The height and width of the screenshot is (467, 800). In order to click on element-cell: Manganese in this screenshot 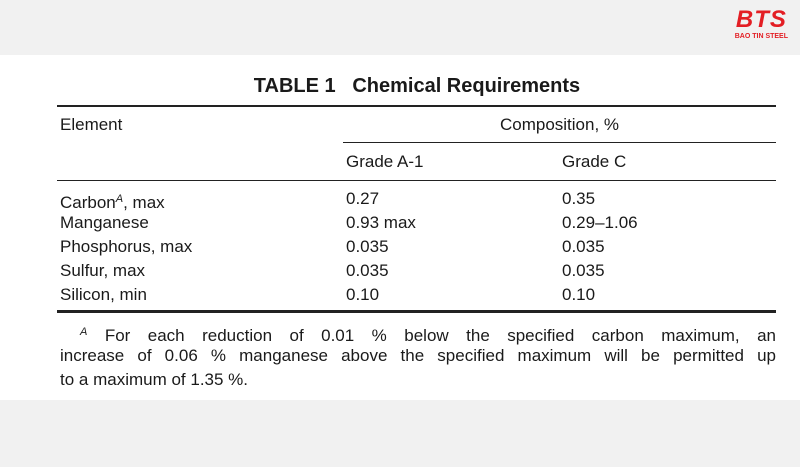, I will do `click(104, 223)`.